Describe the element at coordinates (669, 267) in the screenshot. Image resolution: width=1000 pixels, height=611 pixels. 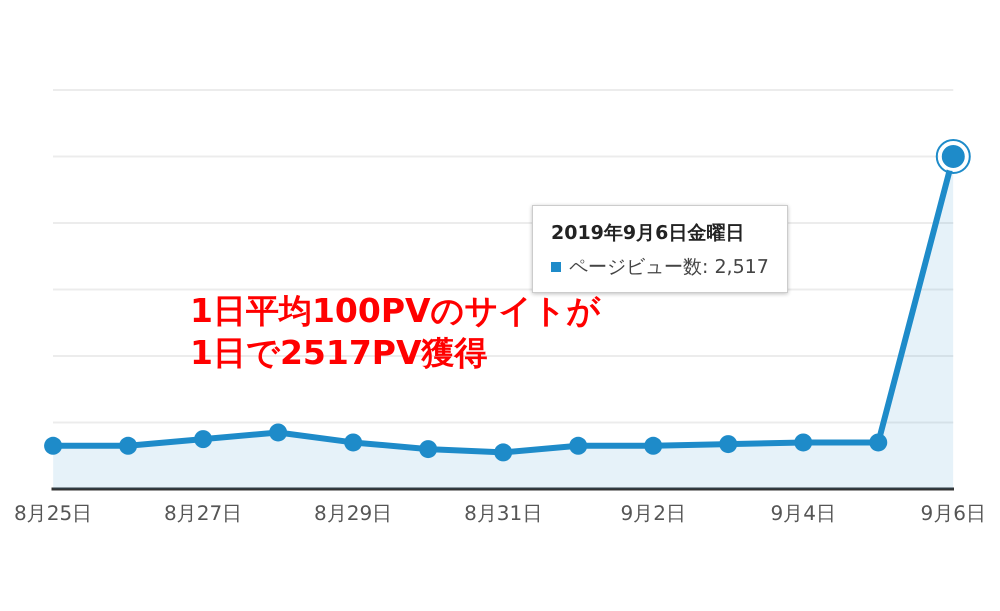
I see `annotation: ページビュー数: 2,517` at that location.